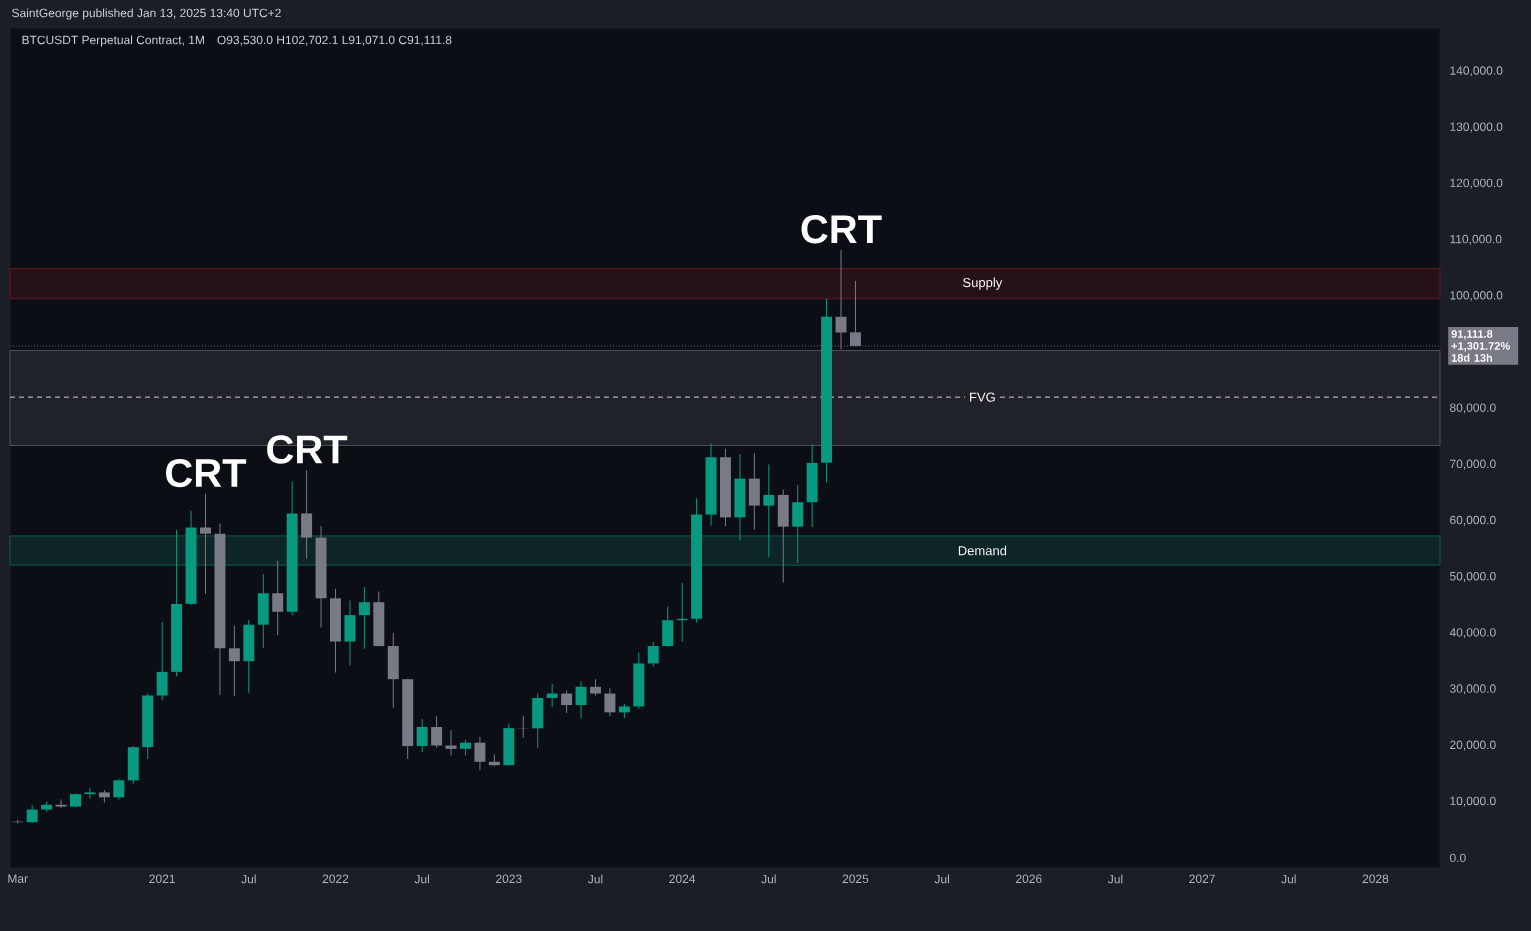  I want to click on band-label: Supply, so click(983, 283).